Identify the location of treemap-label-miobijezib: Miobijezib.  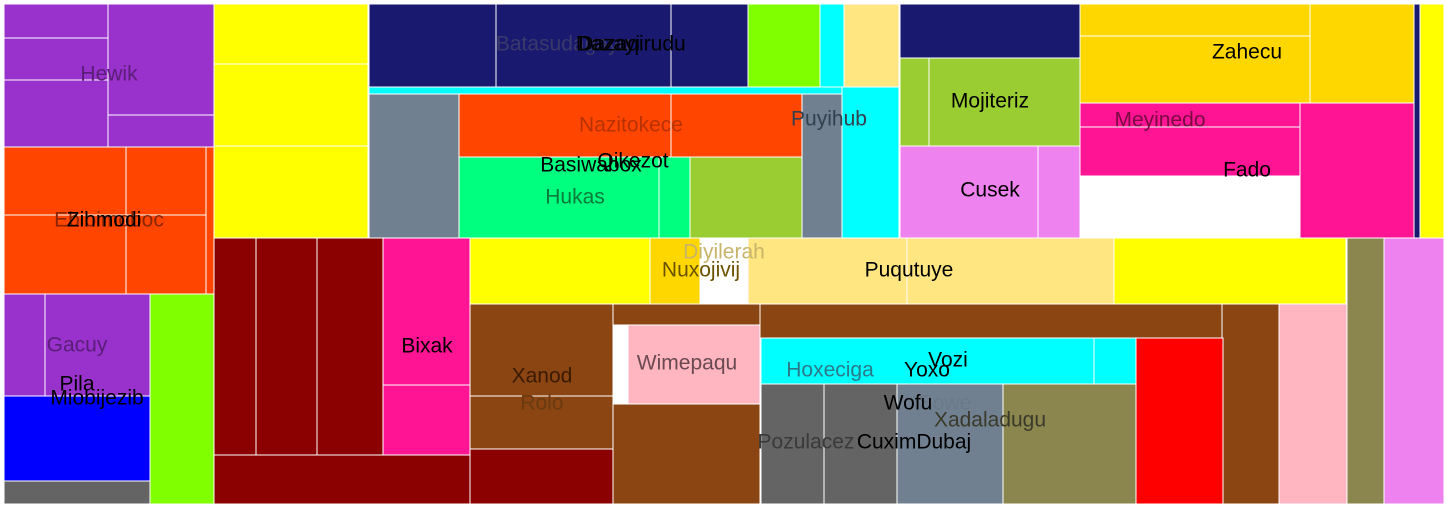
(96, 398).